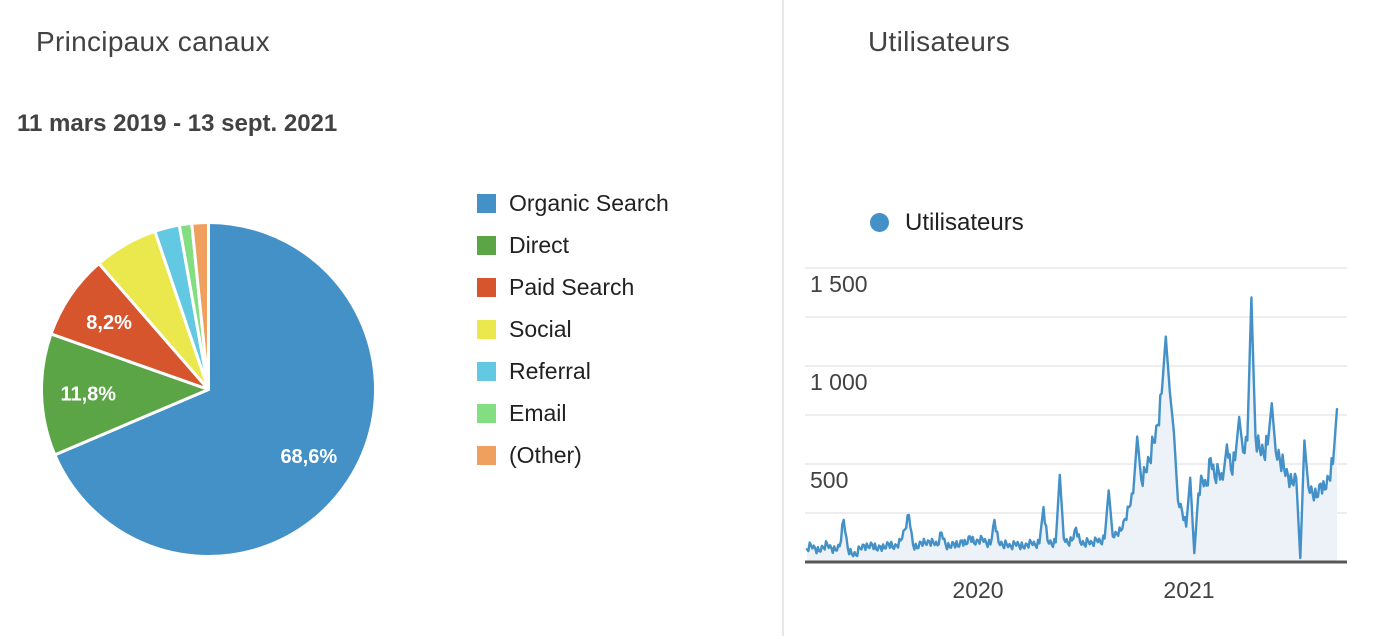 The width and height of the screenshot is (1398, 636). I want to click on legend-item-paid-search: Paid Search, so click(573, 287).